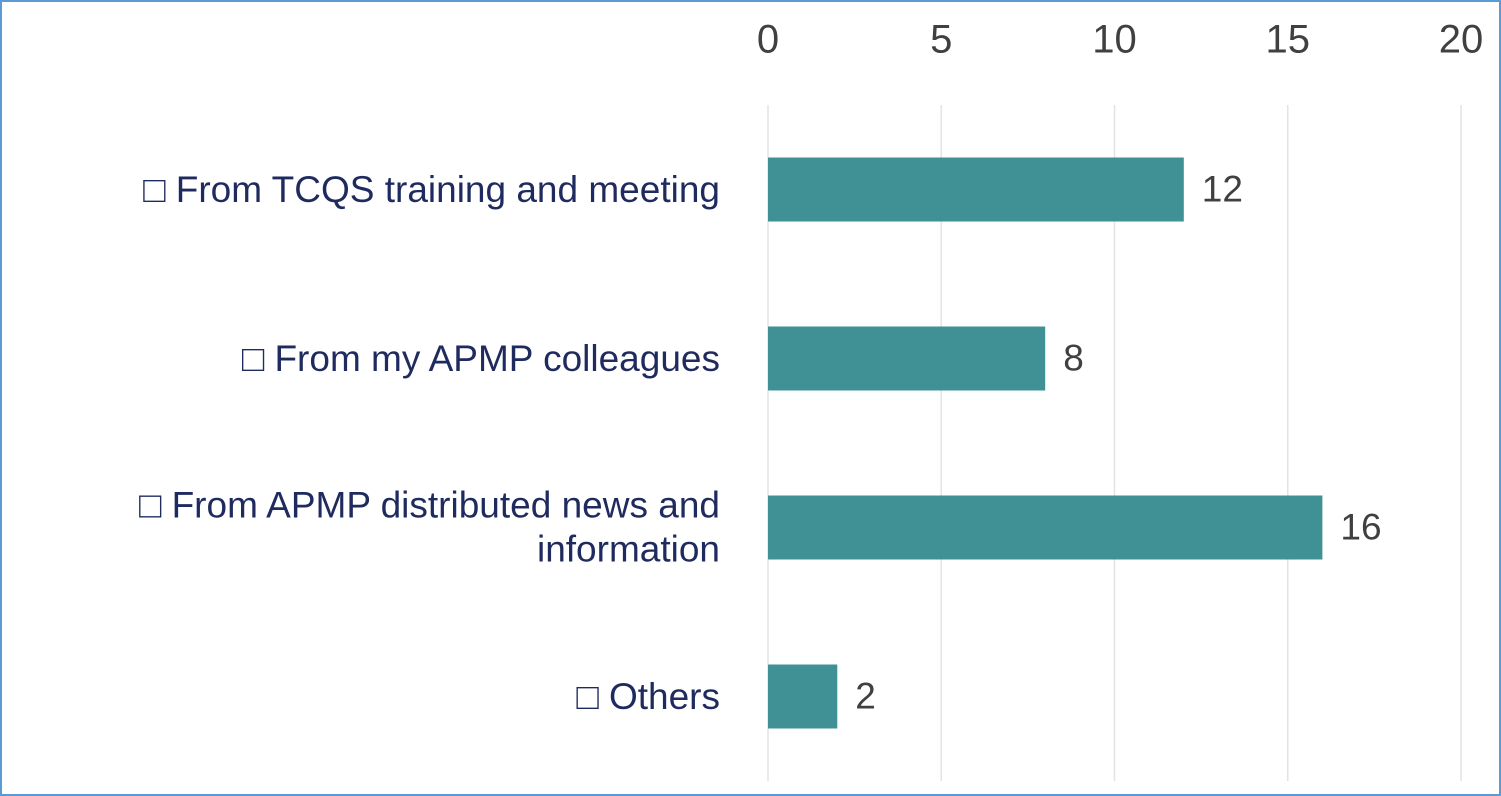 The height and width of the screenshot is (796, 1501). What do you see at coordinates (648, 696) in the screenshot?
I see `category-label: □ Others` at bounding box center [648, 696].